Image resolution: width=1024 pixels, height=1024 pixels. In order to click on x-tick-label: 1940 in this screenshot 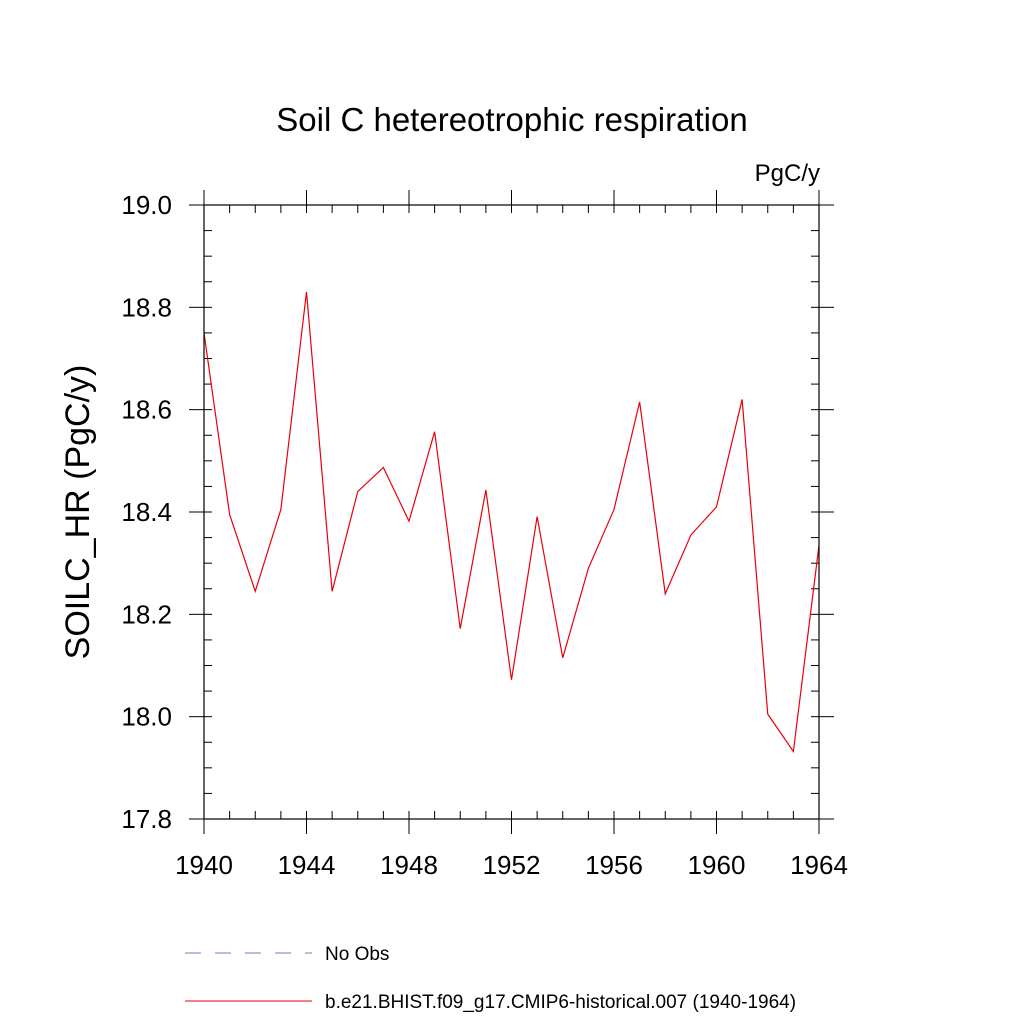, I will do `click(204, 865)`.